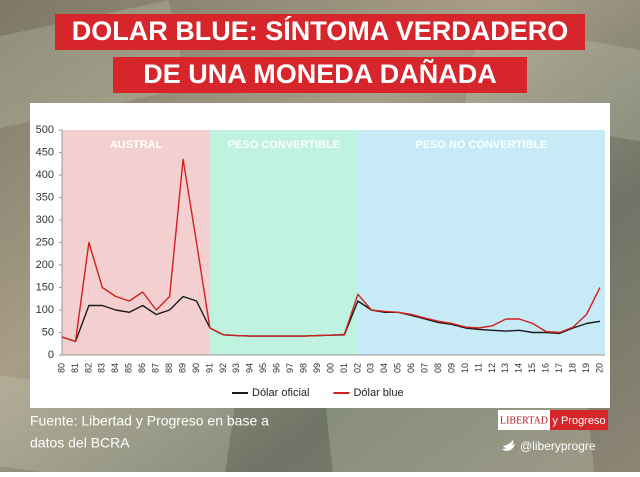 This screenshot has width=640, height=477. Describe the element at coordinates (481, 145) in the screenshot. I see `region-label: PESO NO CONVERTIBLE` at that location.